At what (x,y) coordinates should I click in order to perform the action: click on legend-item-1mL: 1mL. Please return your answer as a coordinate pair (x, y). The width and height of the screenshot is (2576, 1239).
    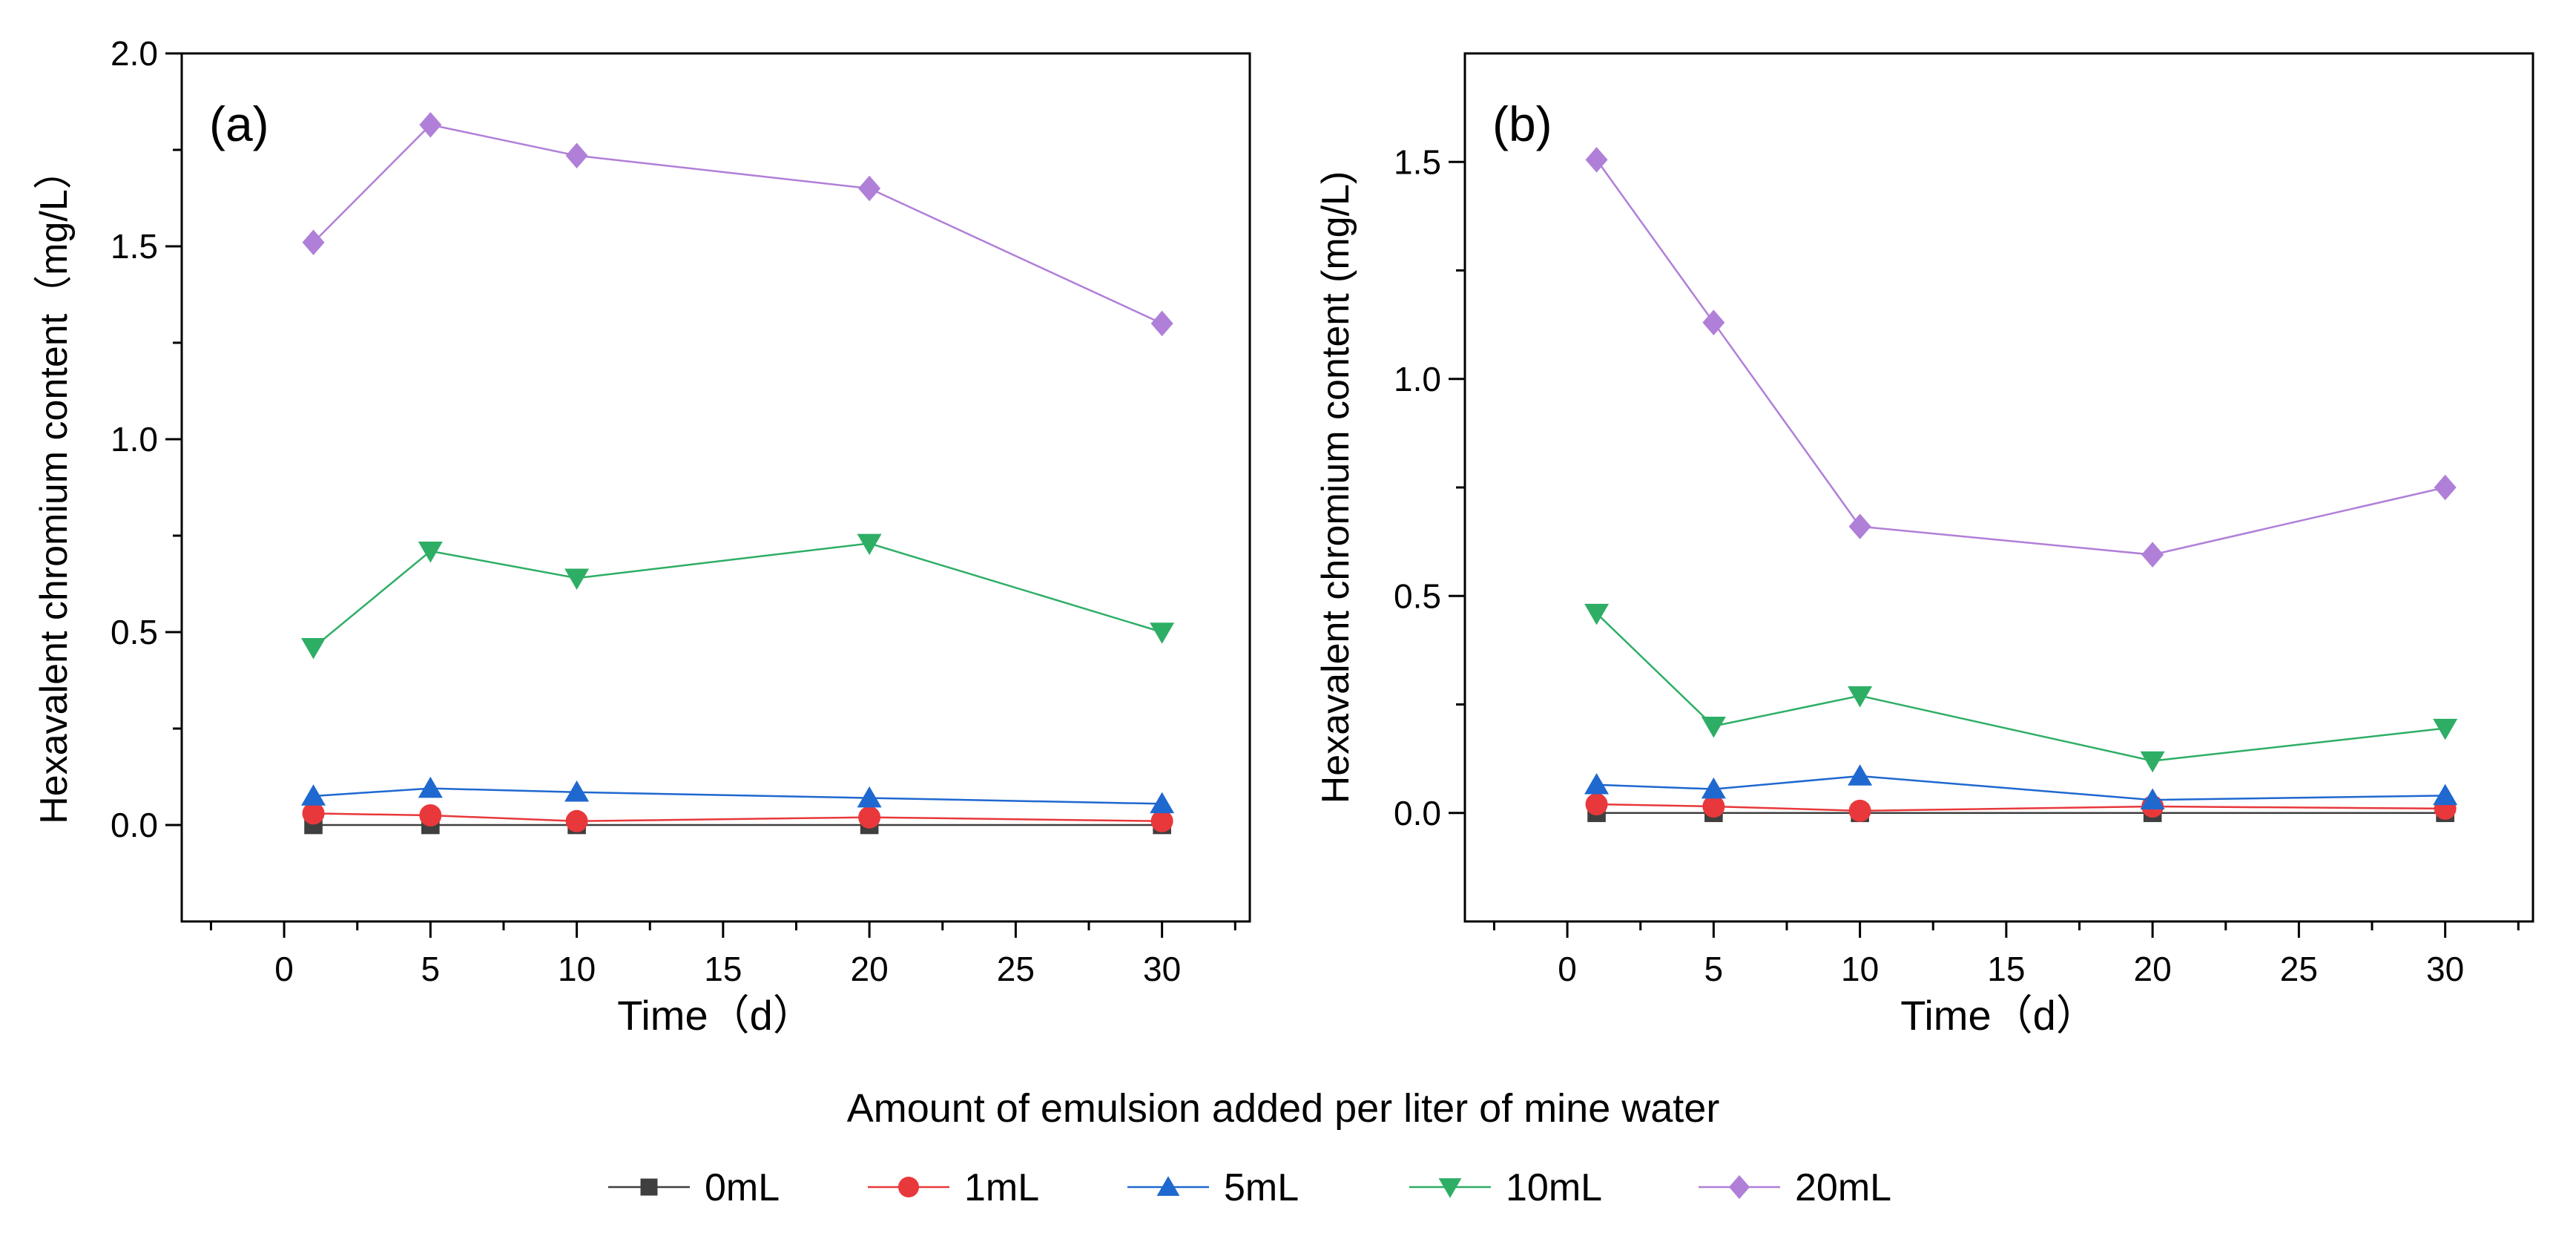
    Looking at the image, I should click on (954, 1187).